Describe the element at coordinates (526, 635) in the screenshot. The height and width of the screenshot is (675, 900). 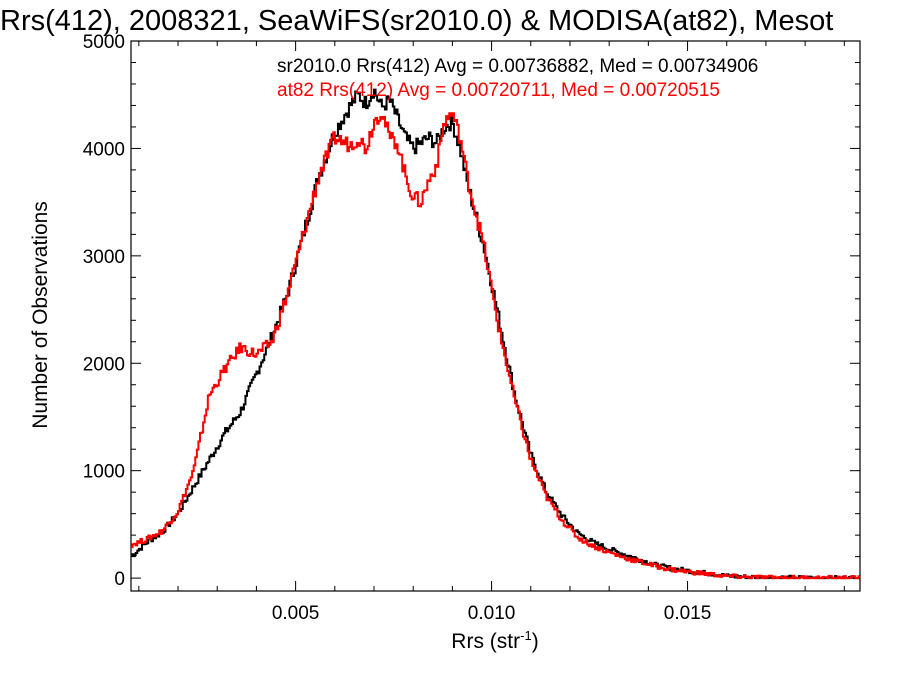
I see `x-axis-label-superscript: -1` at that location.